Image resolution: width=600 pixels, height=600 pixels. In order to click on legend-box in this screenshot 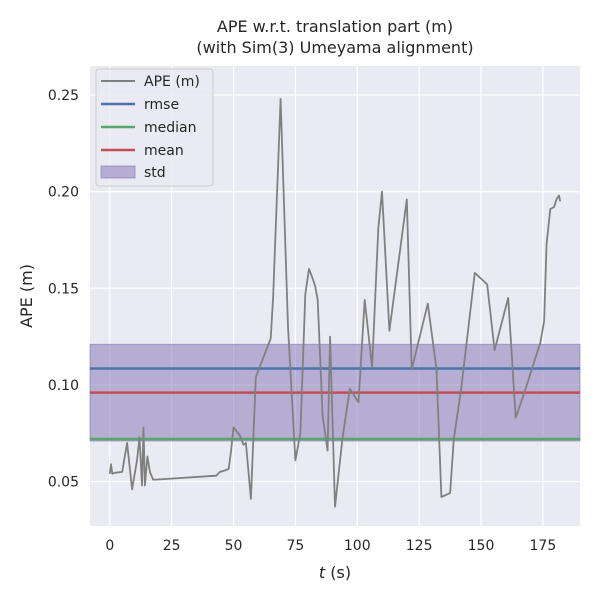, I will do `click(154, 127)`.